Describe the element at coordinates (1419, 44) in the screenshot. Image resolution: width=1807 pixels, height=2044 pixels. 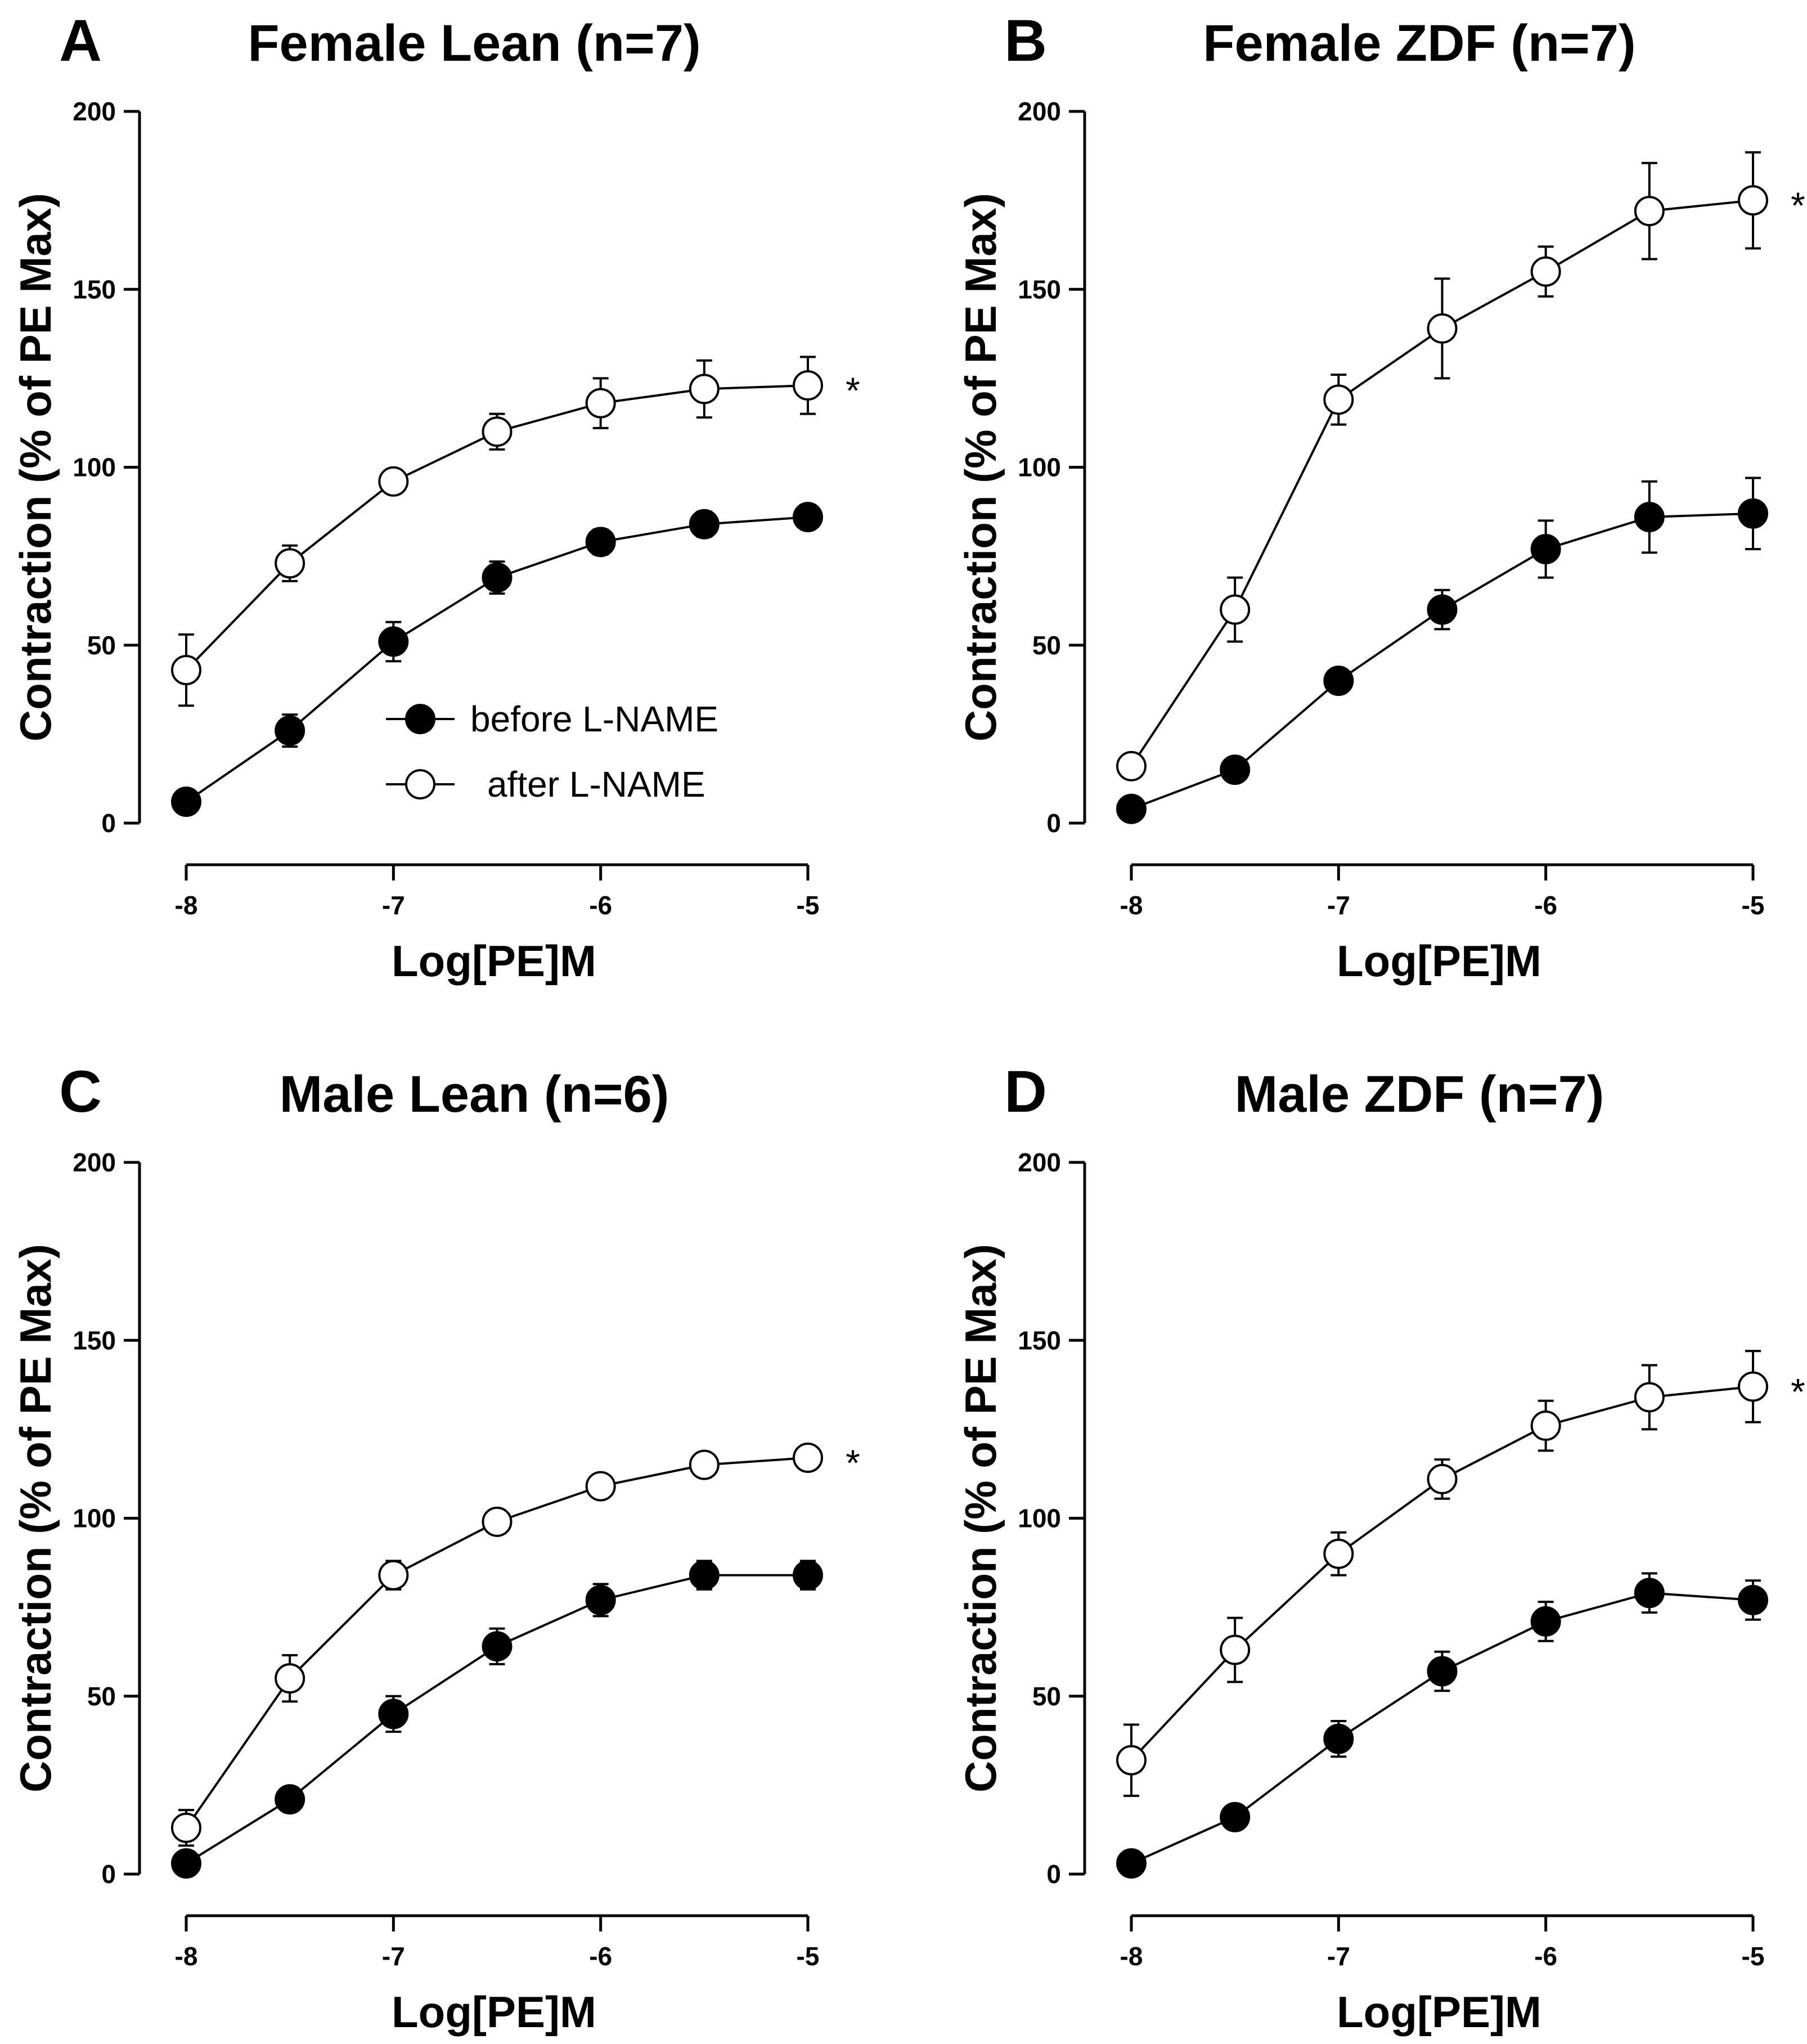
I see `chart-title: Female ZDF (n=7)` at that location.